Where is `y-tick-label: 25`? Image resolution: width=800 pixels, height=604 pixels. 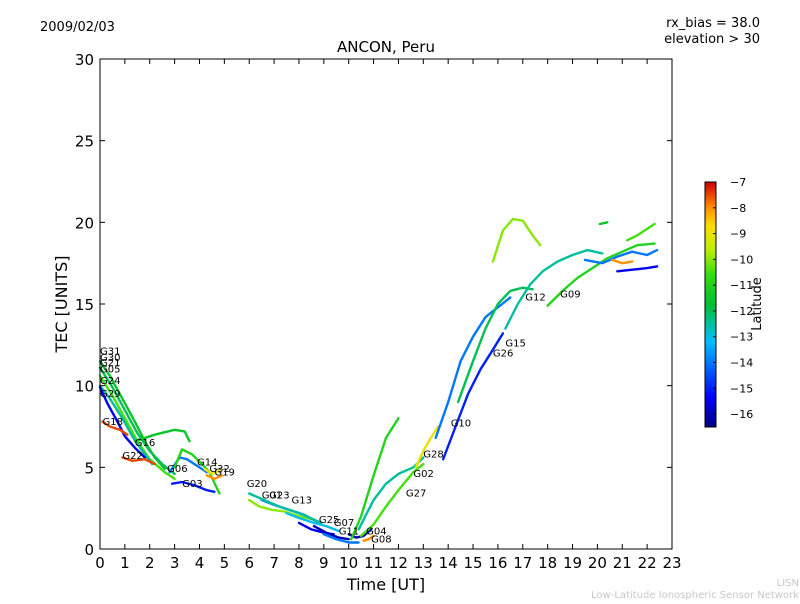
y-tick-label: 25 is located at coordinates (84, 142).